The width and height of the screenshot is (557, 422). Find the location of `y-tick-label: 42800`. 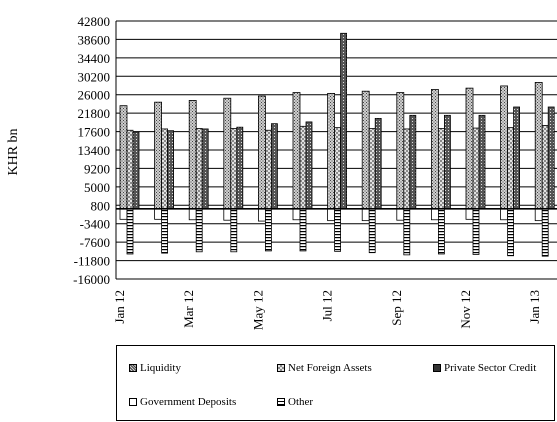

y-tick-label: 42800 is located at coordinates (94, 21).